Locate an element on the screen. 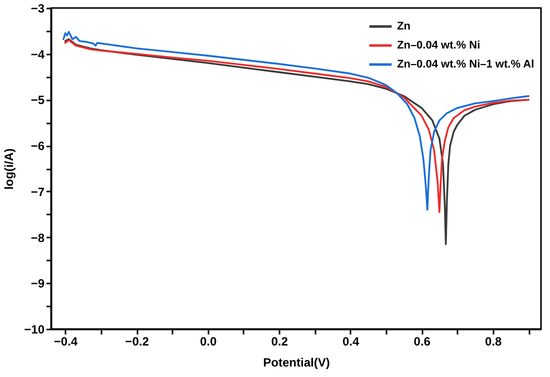  y-axis-title: log(i/A) is located at coordinates (9, 169).